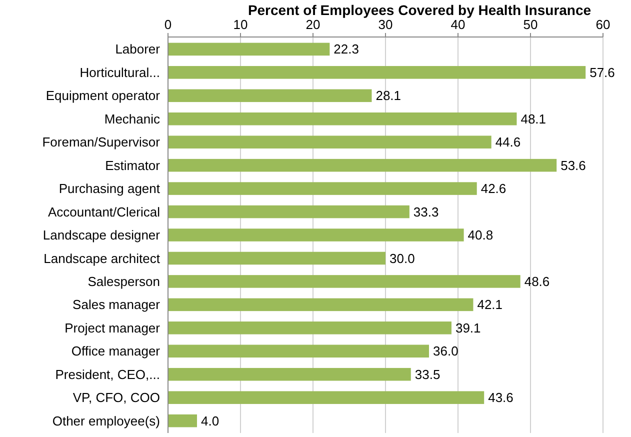  I want to click on x-tick-label: 10, so click(240, 24).